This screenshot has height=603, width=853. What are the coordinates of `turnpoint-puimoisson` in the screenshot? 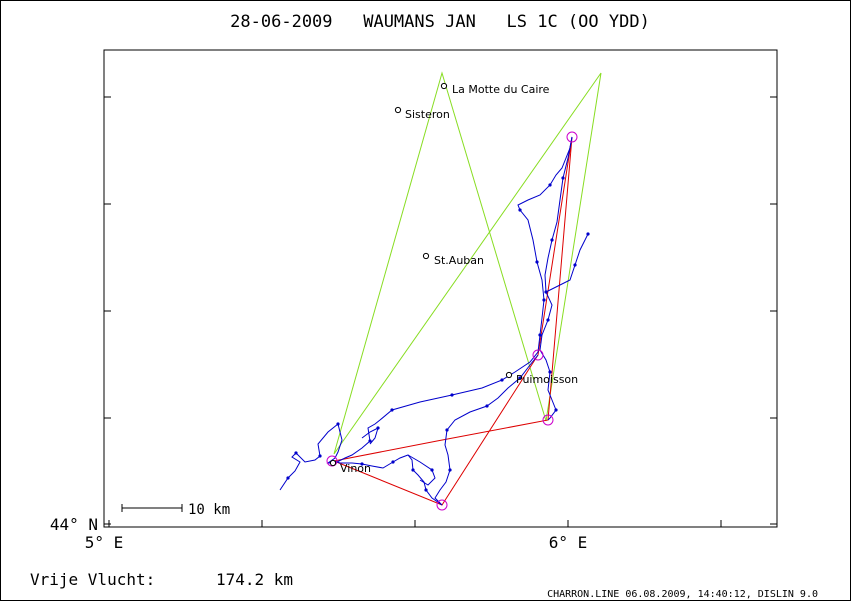 It's located at (538, 355).